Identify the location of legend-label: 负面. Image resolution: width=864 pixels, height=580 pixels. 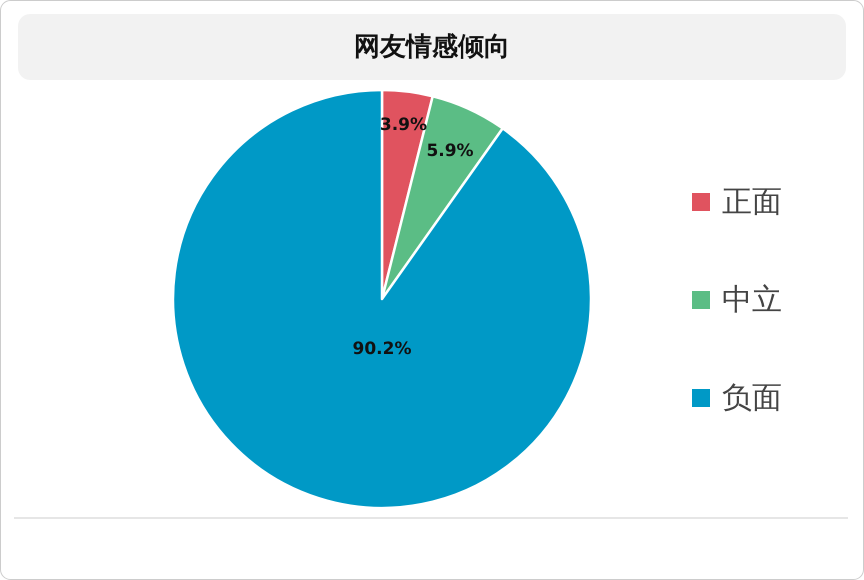
(752, 398).